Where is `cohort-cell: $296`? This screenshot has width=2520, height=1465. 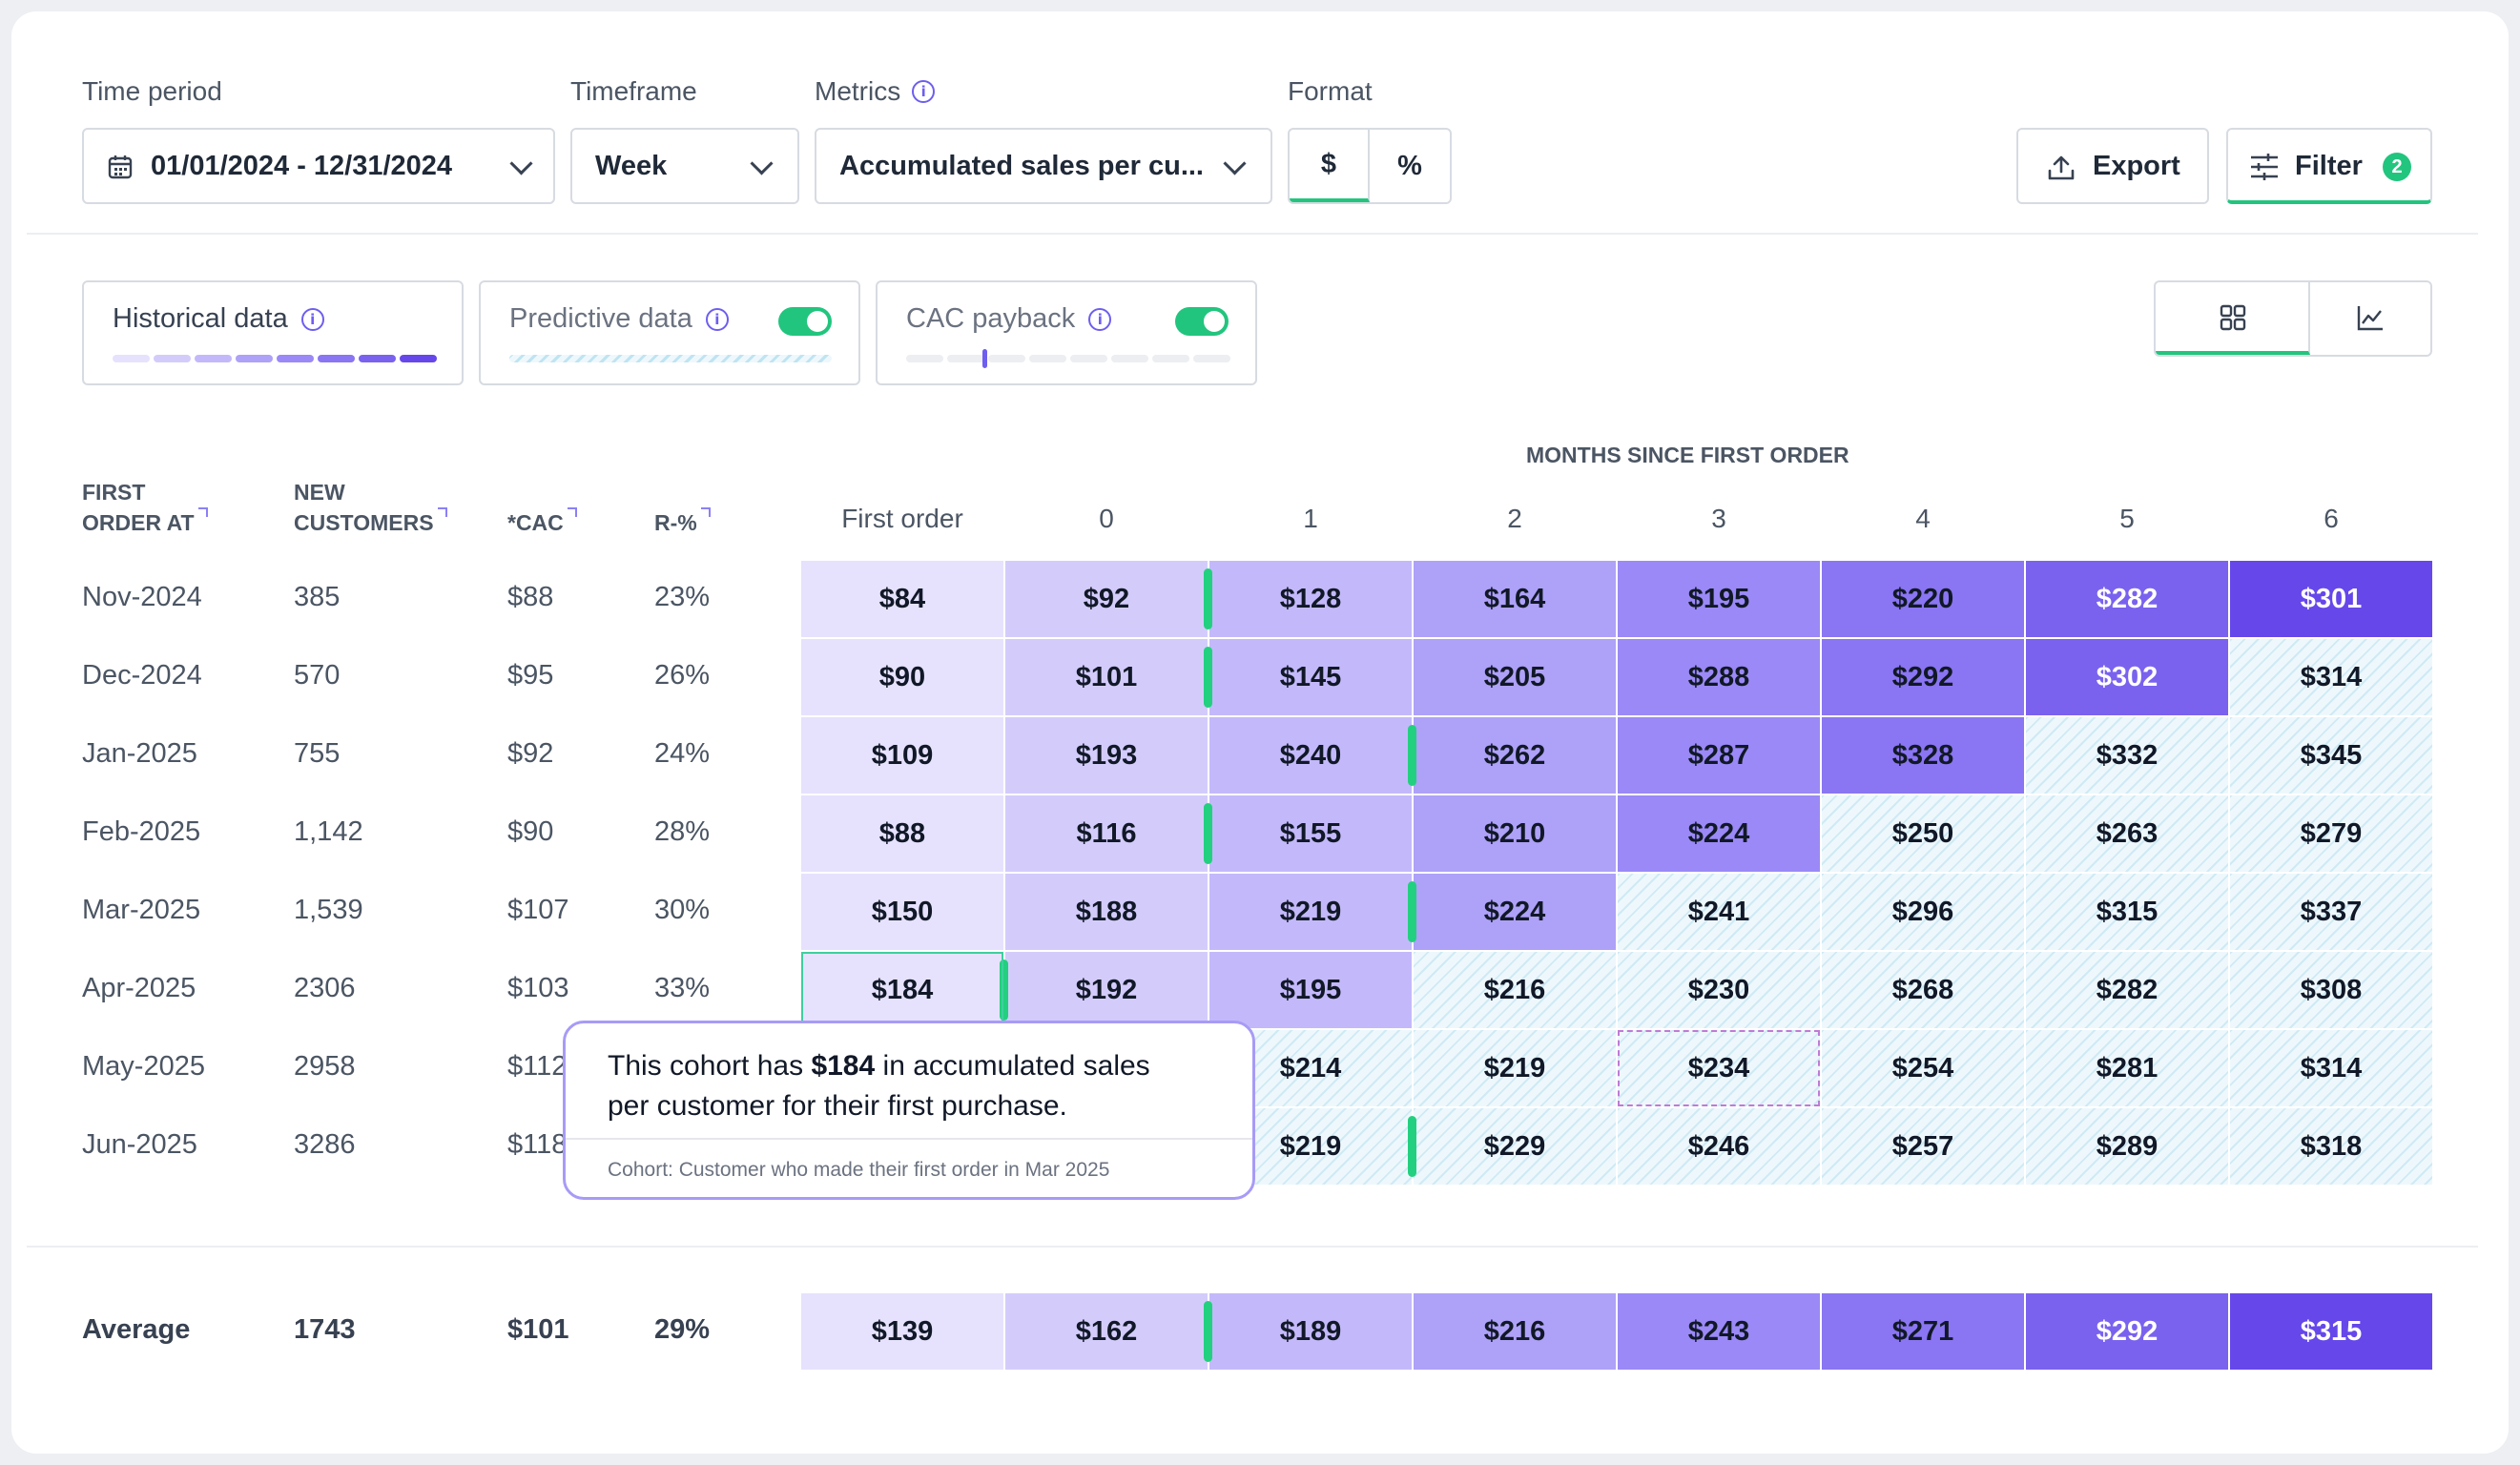
cohort-cell: $296 is located at coordinates (1923, 912).